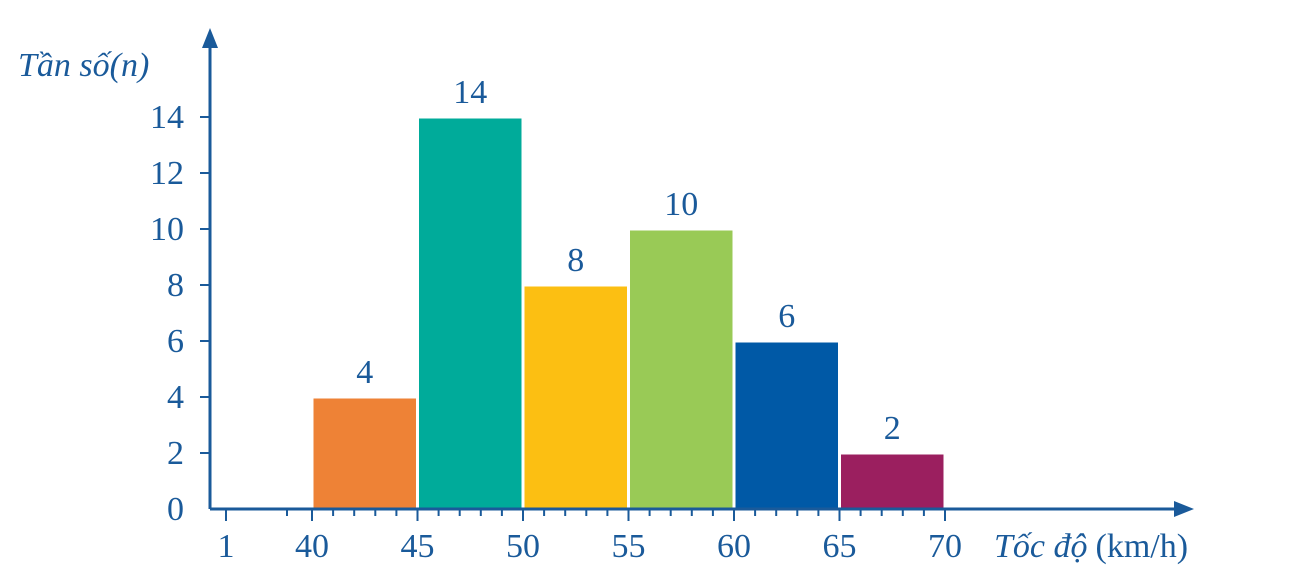 The width and height of the screenshot is (1290, 577). Describe the element at coordinates (1091, 546) in the screenshot. I see `x-axis-label: Tốc độ (km/h)` at that location.